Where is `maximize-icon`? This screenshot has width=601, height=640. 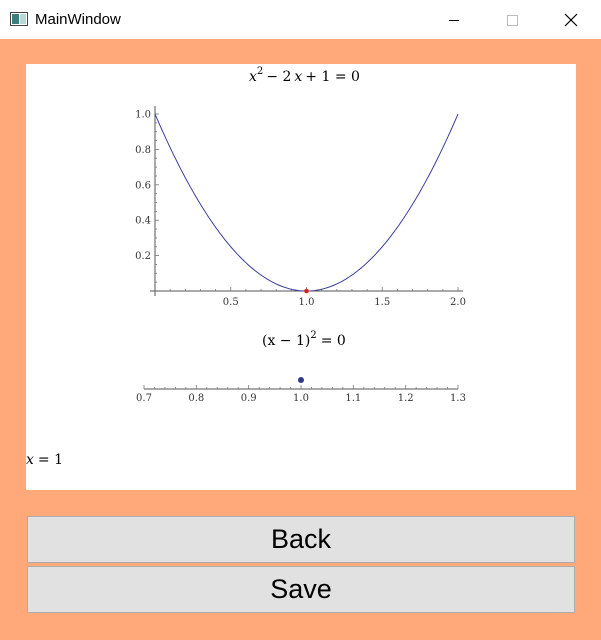
maximize-icon is located at coordinates (512, 20).